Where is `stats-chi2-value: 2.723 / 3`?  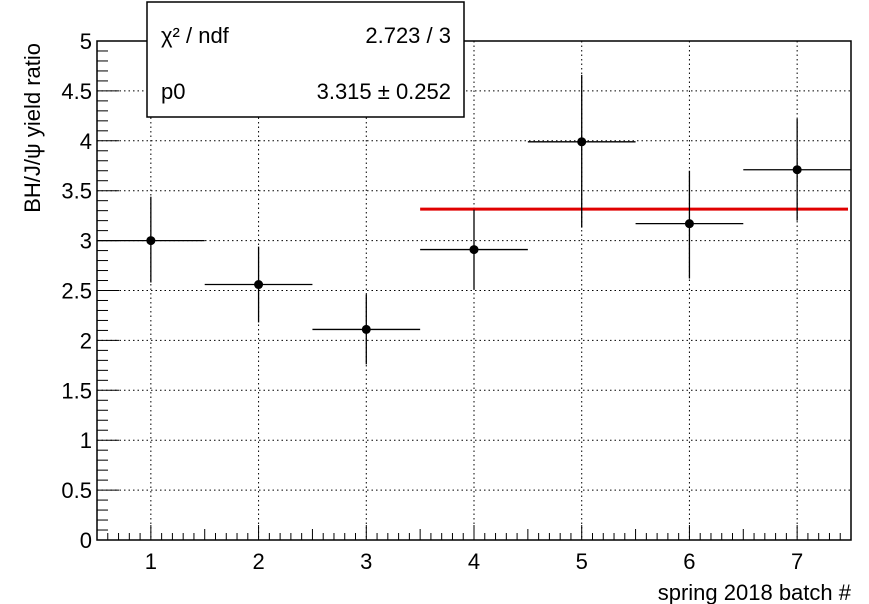 stats-chi2-value: 2.723 / 3 is located at coordinates (408, 35).